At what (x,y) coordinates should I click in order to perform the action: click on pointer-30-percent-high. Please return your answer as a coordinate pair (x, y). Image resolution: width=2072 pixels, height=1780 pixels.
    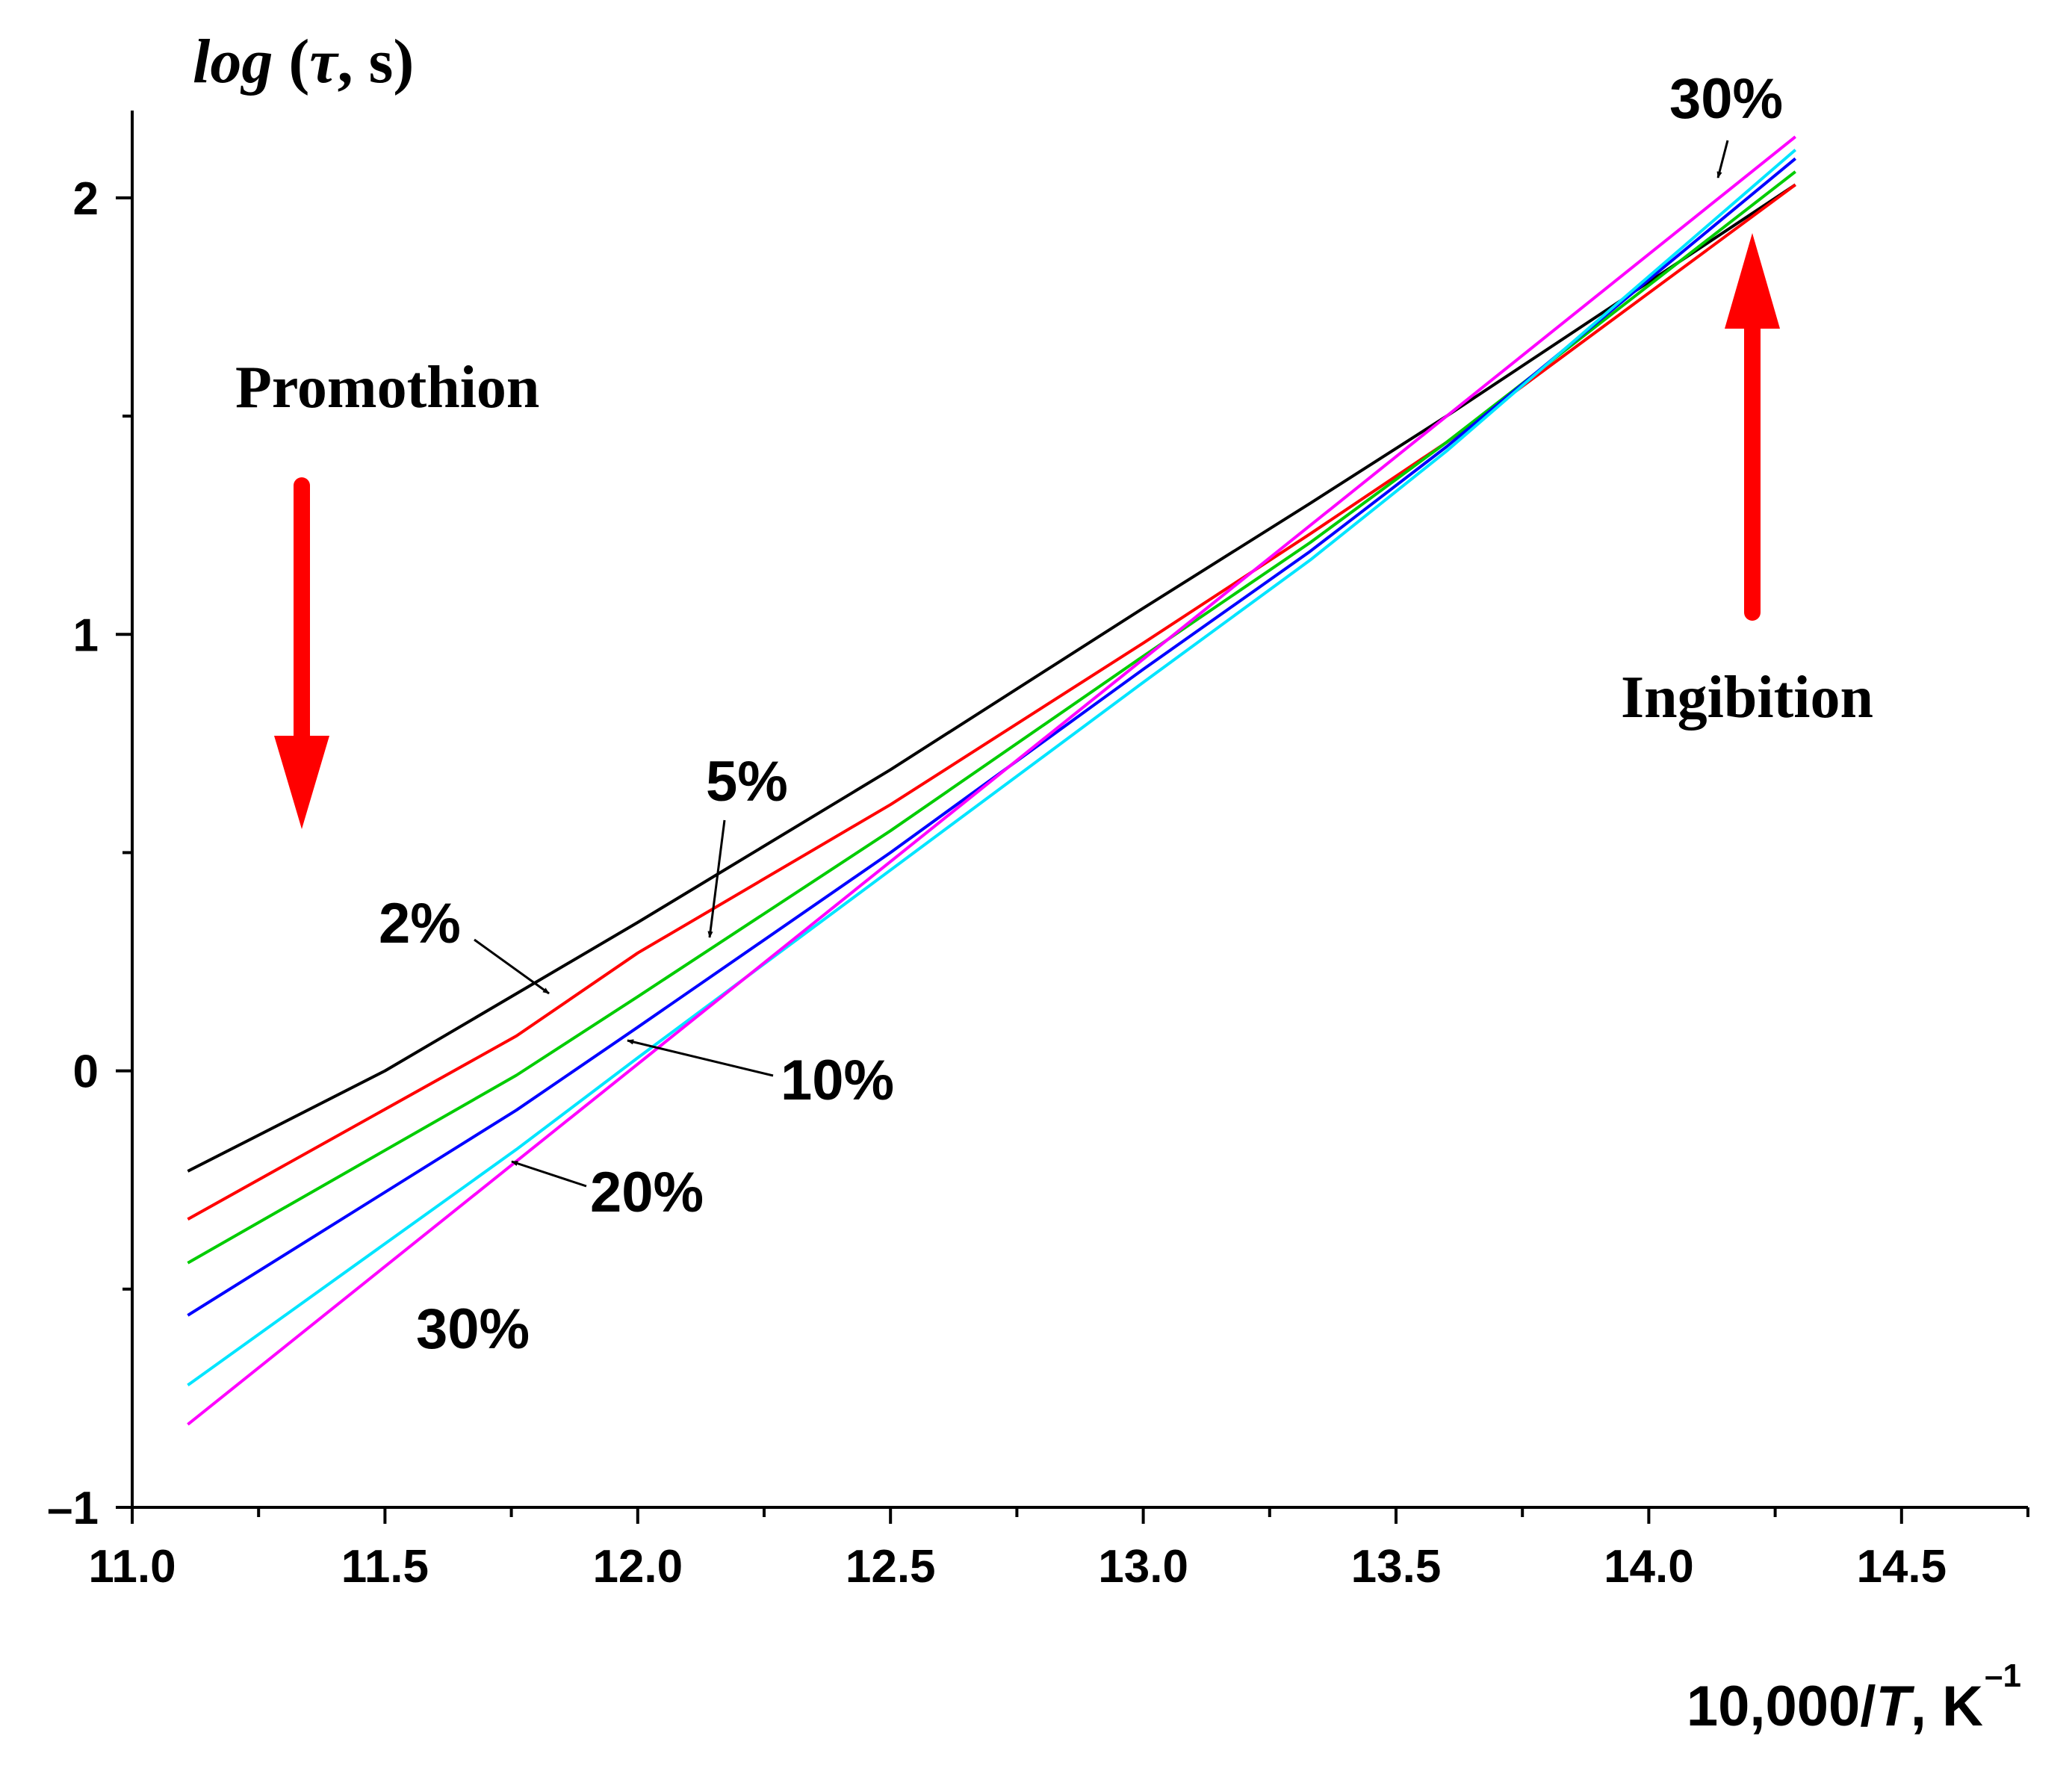
    Looking at the image, I should click on (1722, 159).